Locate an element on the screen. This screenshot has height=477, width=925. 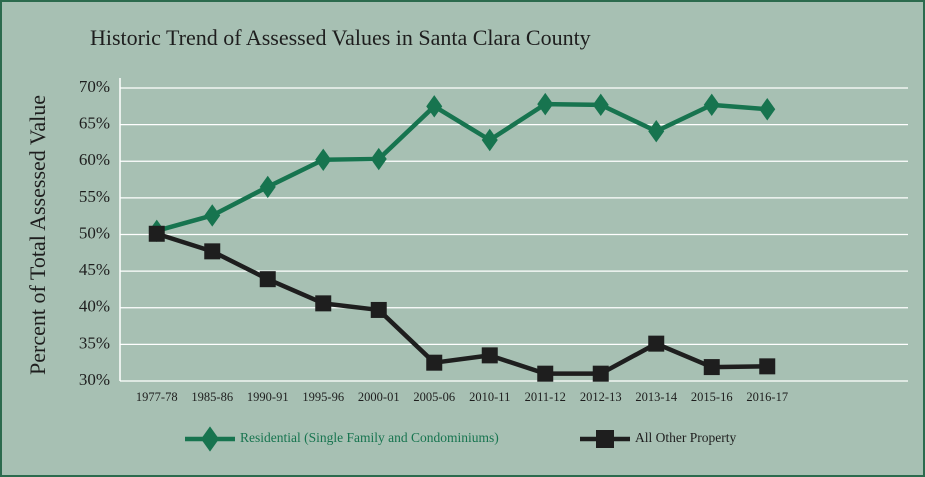
x-tick-label: 2016-17 is located at coordinates (767, 397).